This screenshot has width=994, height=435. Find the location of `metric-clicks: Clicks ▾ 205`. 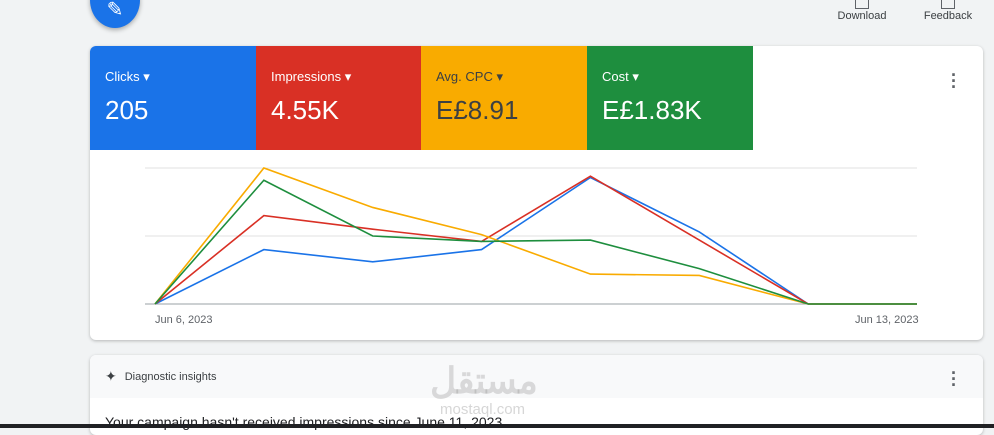

metric-clicks: Clicks ▾ 205 is located at coordinates (173, 98).